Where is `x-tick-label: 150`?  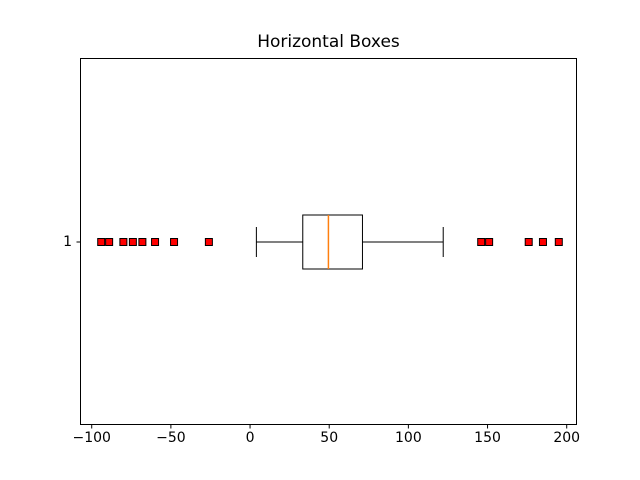
x-tick-label: 150 is located at coordinates (487, 438).